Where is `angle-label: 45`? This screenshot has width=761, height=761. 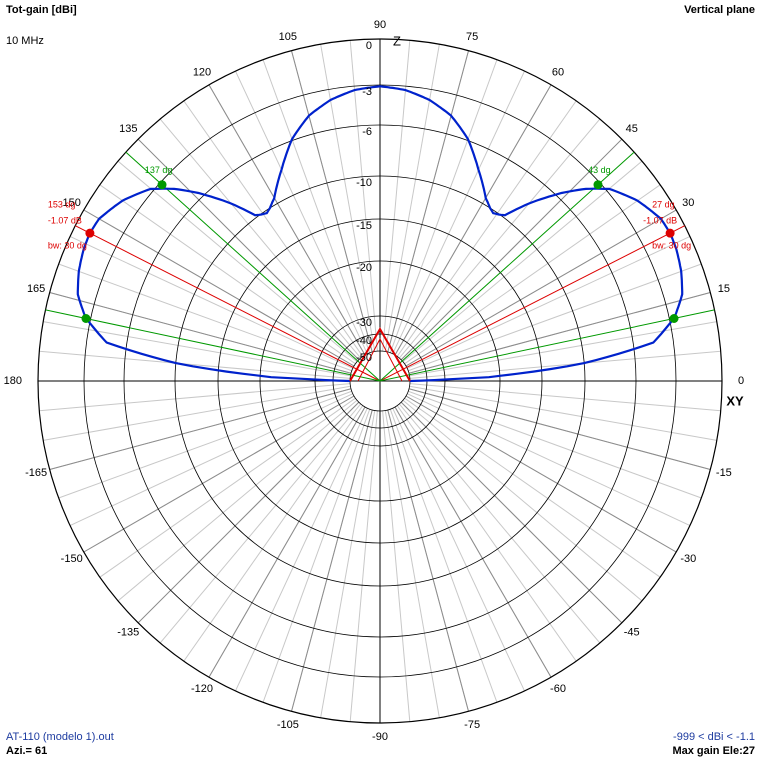
angle-label: 45 is located at coordinates (632, 129).